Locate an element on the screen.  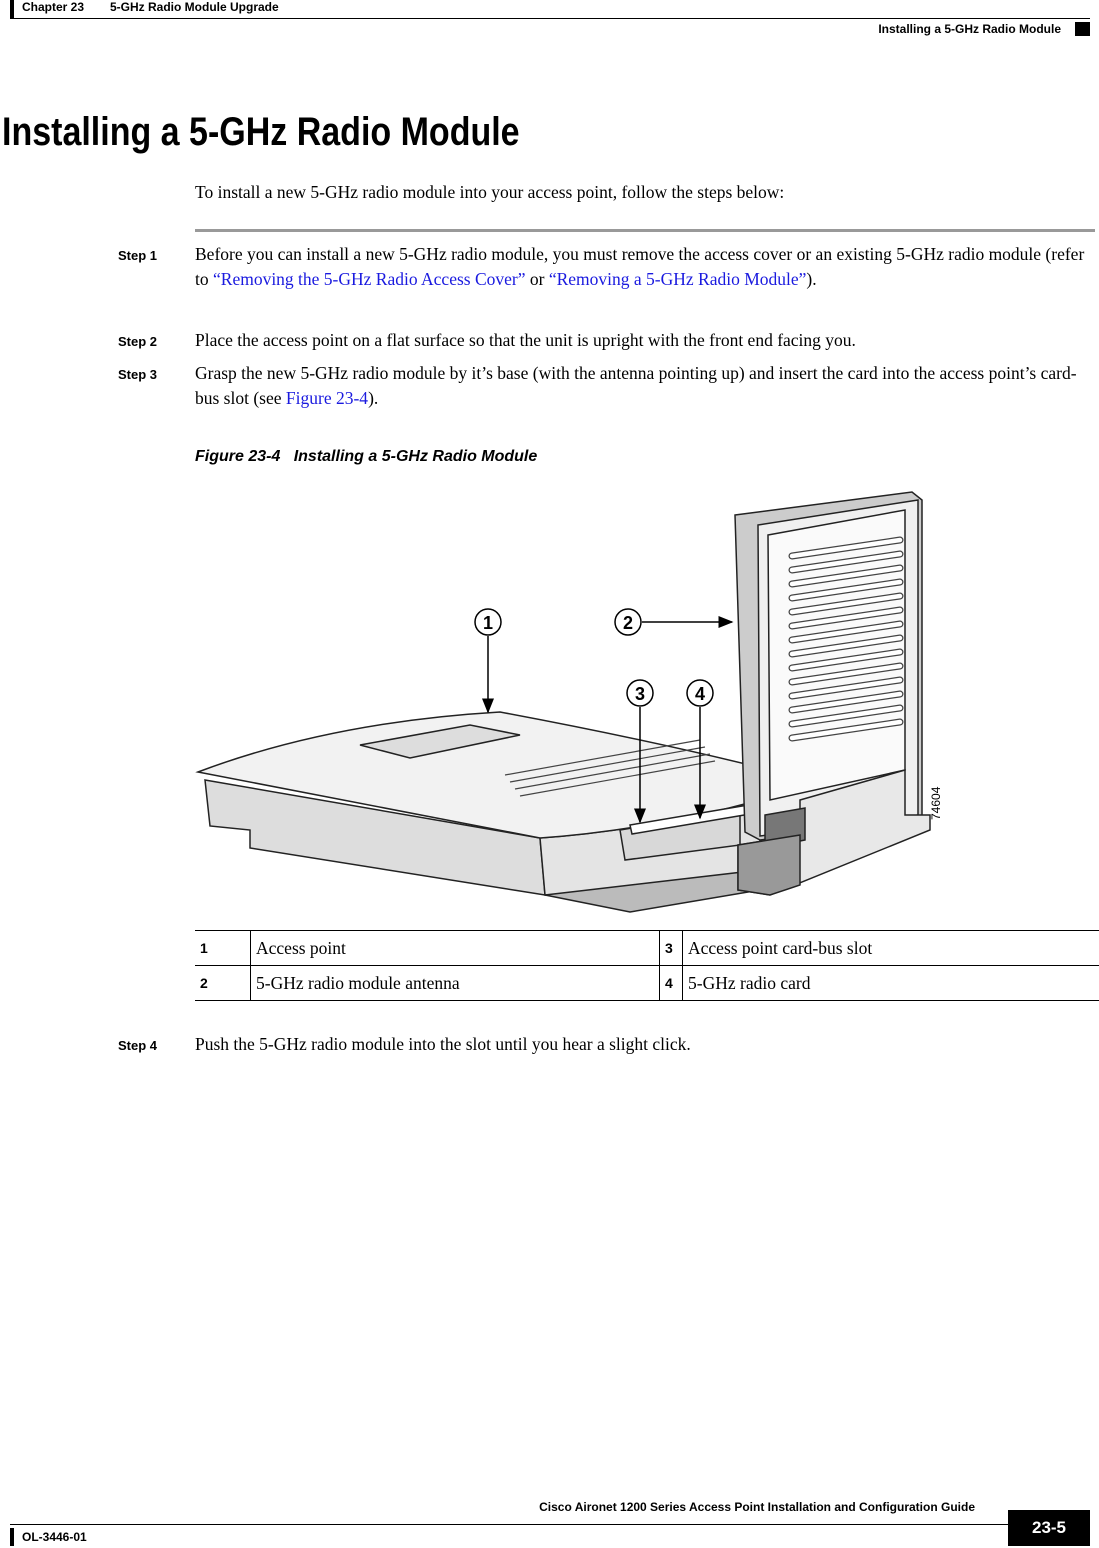
doc-id: OL-3446-01 is located at coordinates (54, 1537).